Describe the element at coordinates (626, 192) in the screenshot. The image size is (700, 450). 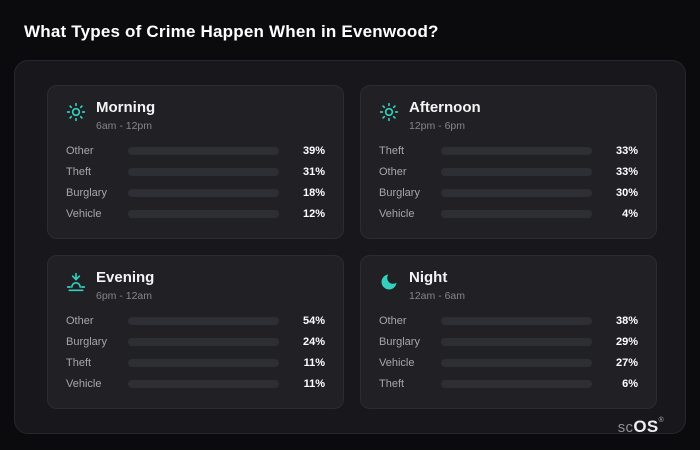
I see `crime-percent: 30%` at that location.